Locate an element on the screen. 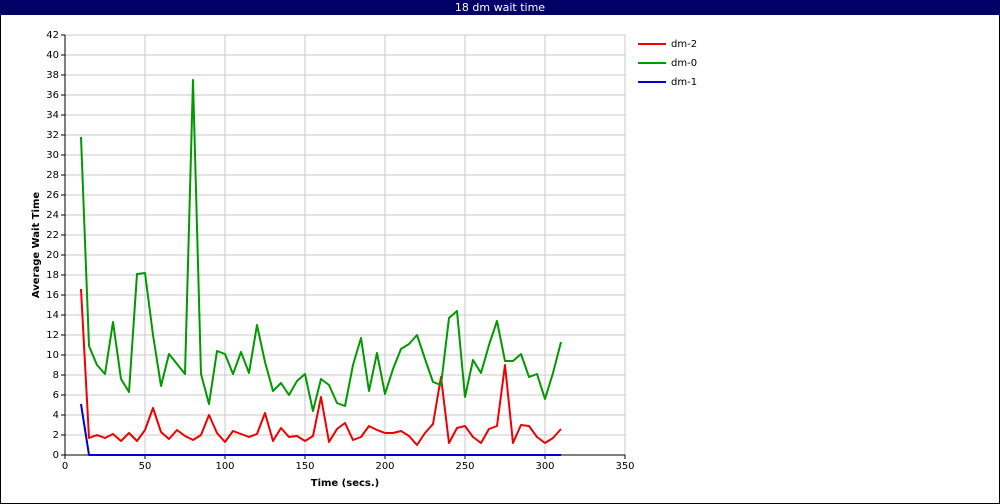  y-tick-label: 40 is located at coordinates (52, 55).